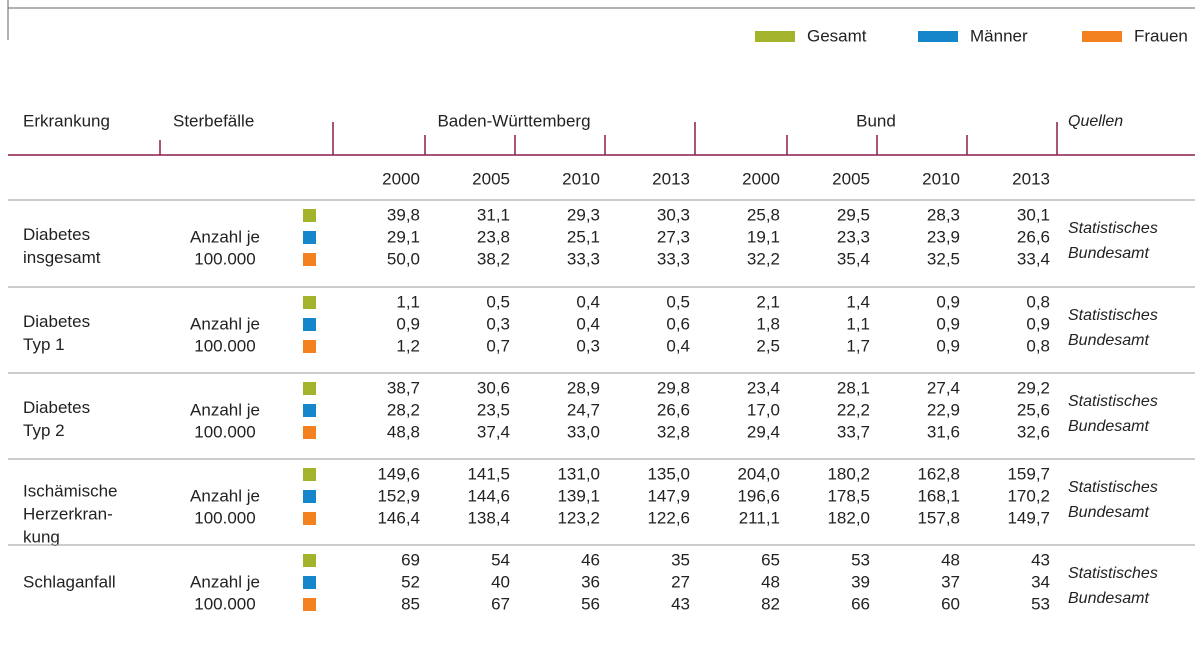 Image resolution: width=1195 pixels, height=655 pixels. I want to click on value: 152,9, so click(398, 495).